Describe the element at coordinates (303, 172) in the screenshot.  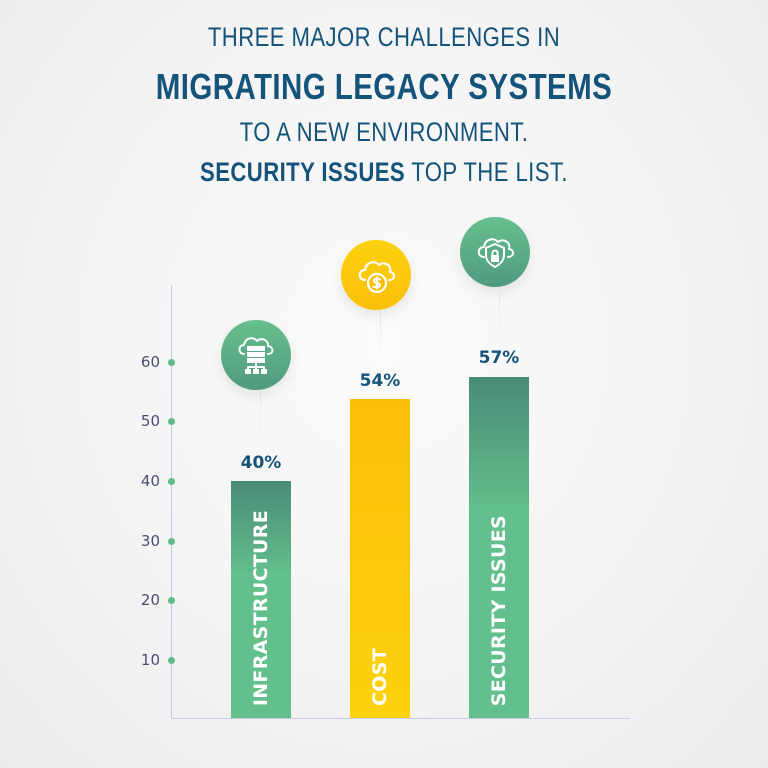
I see `title-highlight: SECURITY ISSUES` at that location.